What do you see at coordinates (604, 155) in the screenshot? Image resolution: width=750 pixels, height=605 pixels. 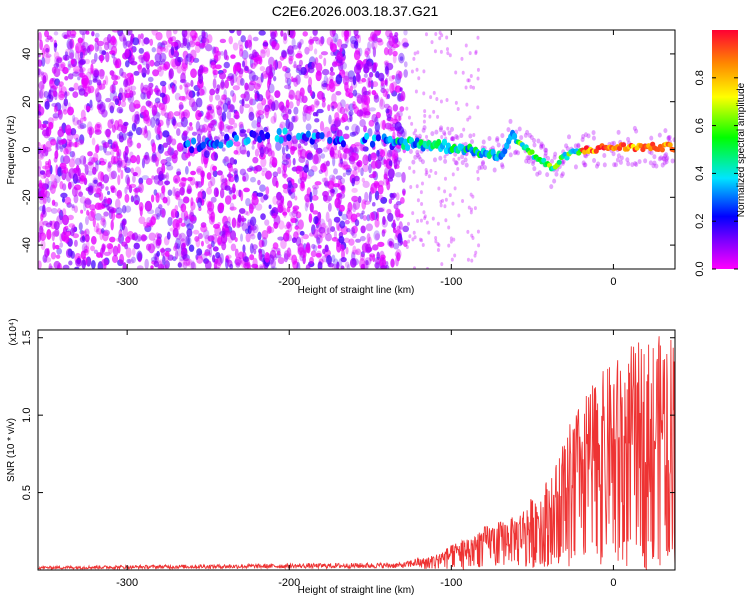 I see `spectral-halo-blob` at bounding box center [604, 155].